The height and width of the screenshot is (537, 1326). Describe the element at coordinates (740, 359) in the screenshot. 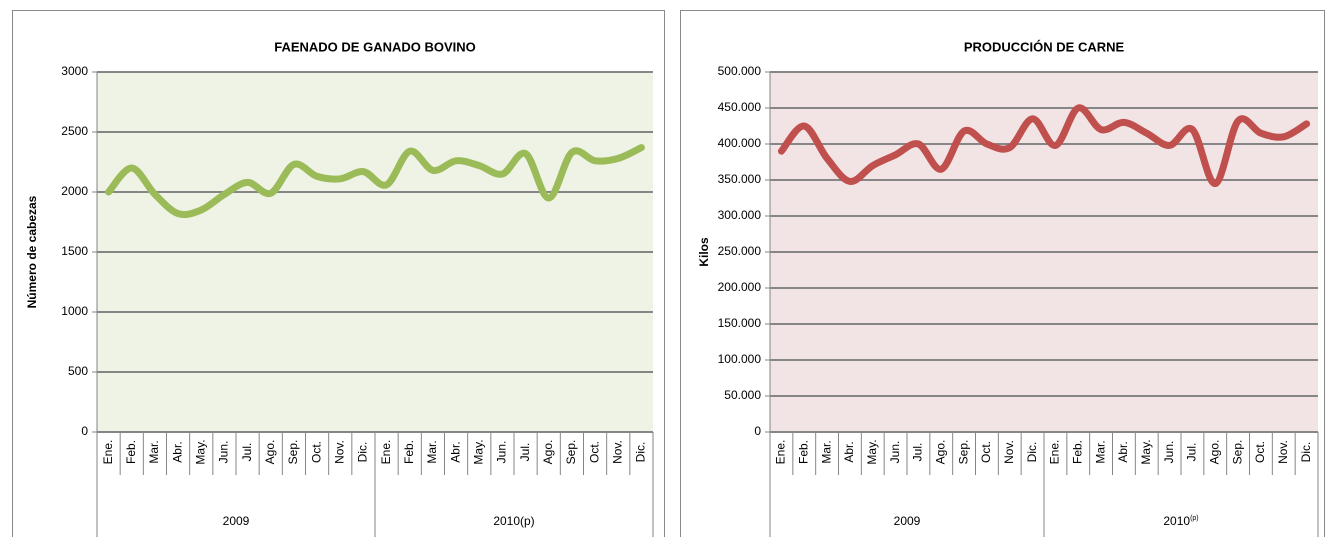

I see `y-tick-label: 100.000` at that location.